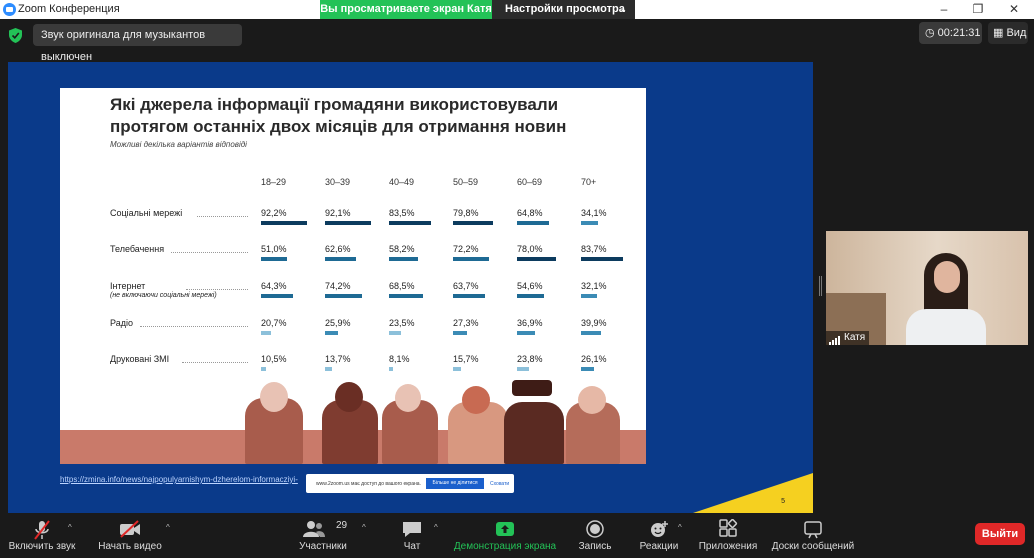  I want to click on reactions-options-caret: ^, so click(680, 527).